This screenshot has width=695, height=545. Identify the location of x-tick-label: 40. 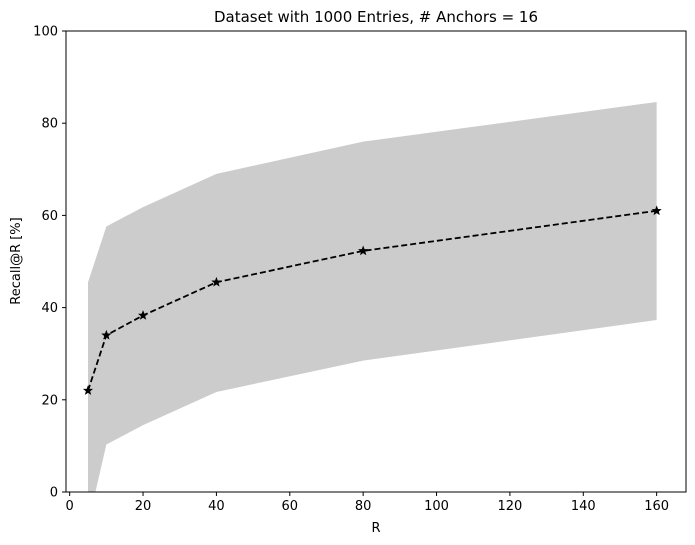
(216, 506).